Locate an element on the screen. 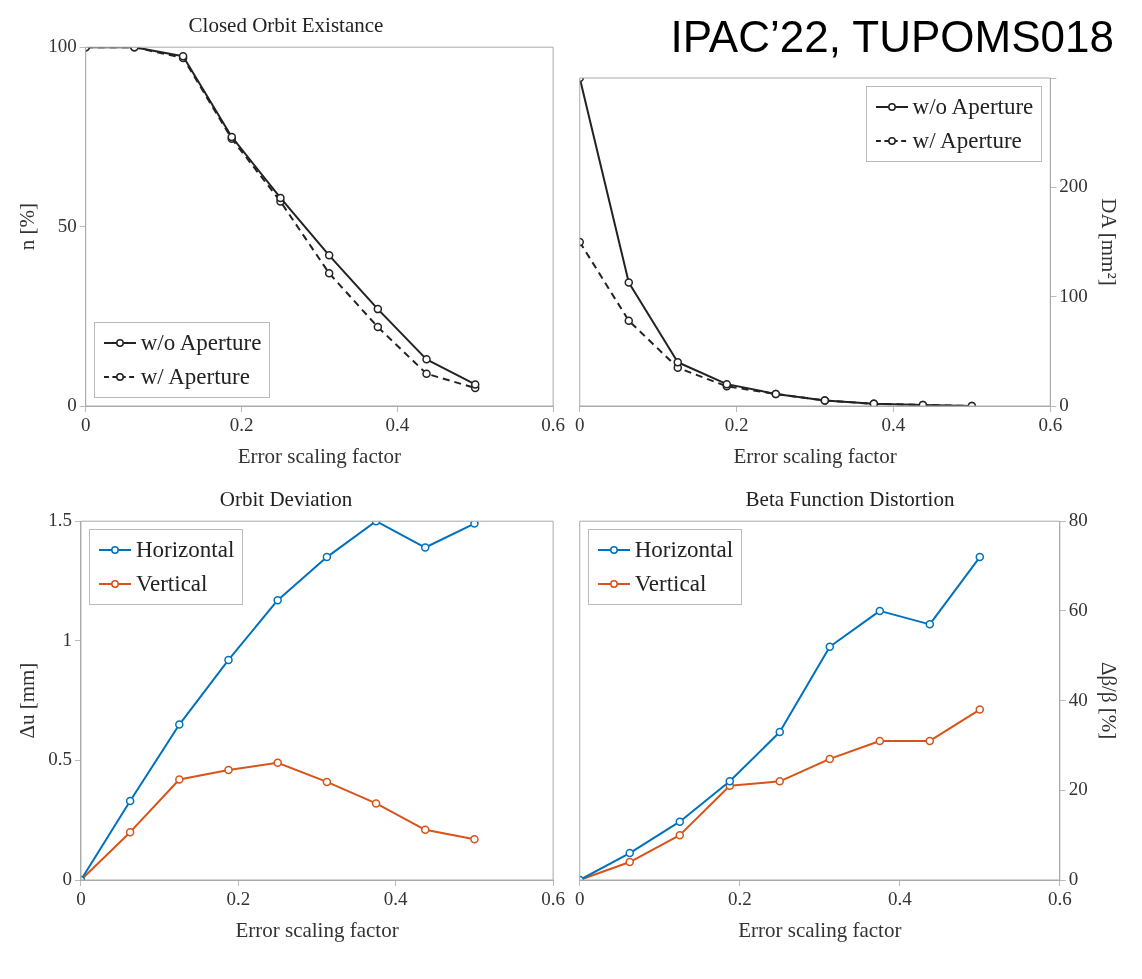 The height and width of the screenshot is (979, 1142). y-tick-label: 0.5 is located at coordinates (60, 759).